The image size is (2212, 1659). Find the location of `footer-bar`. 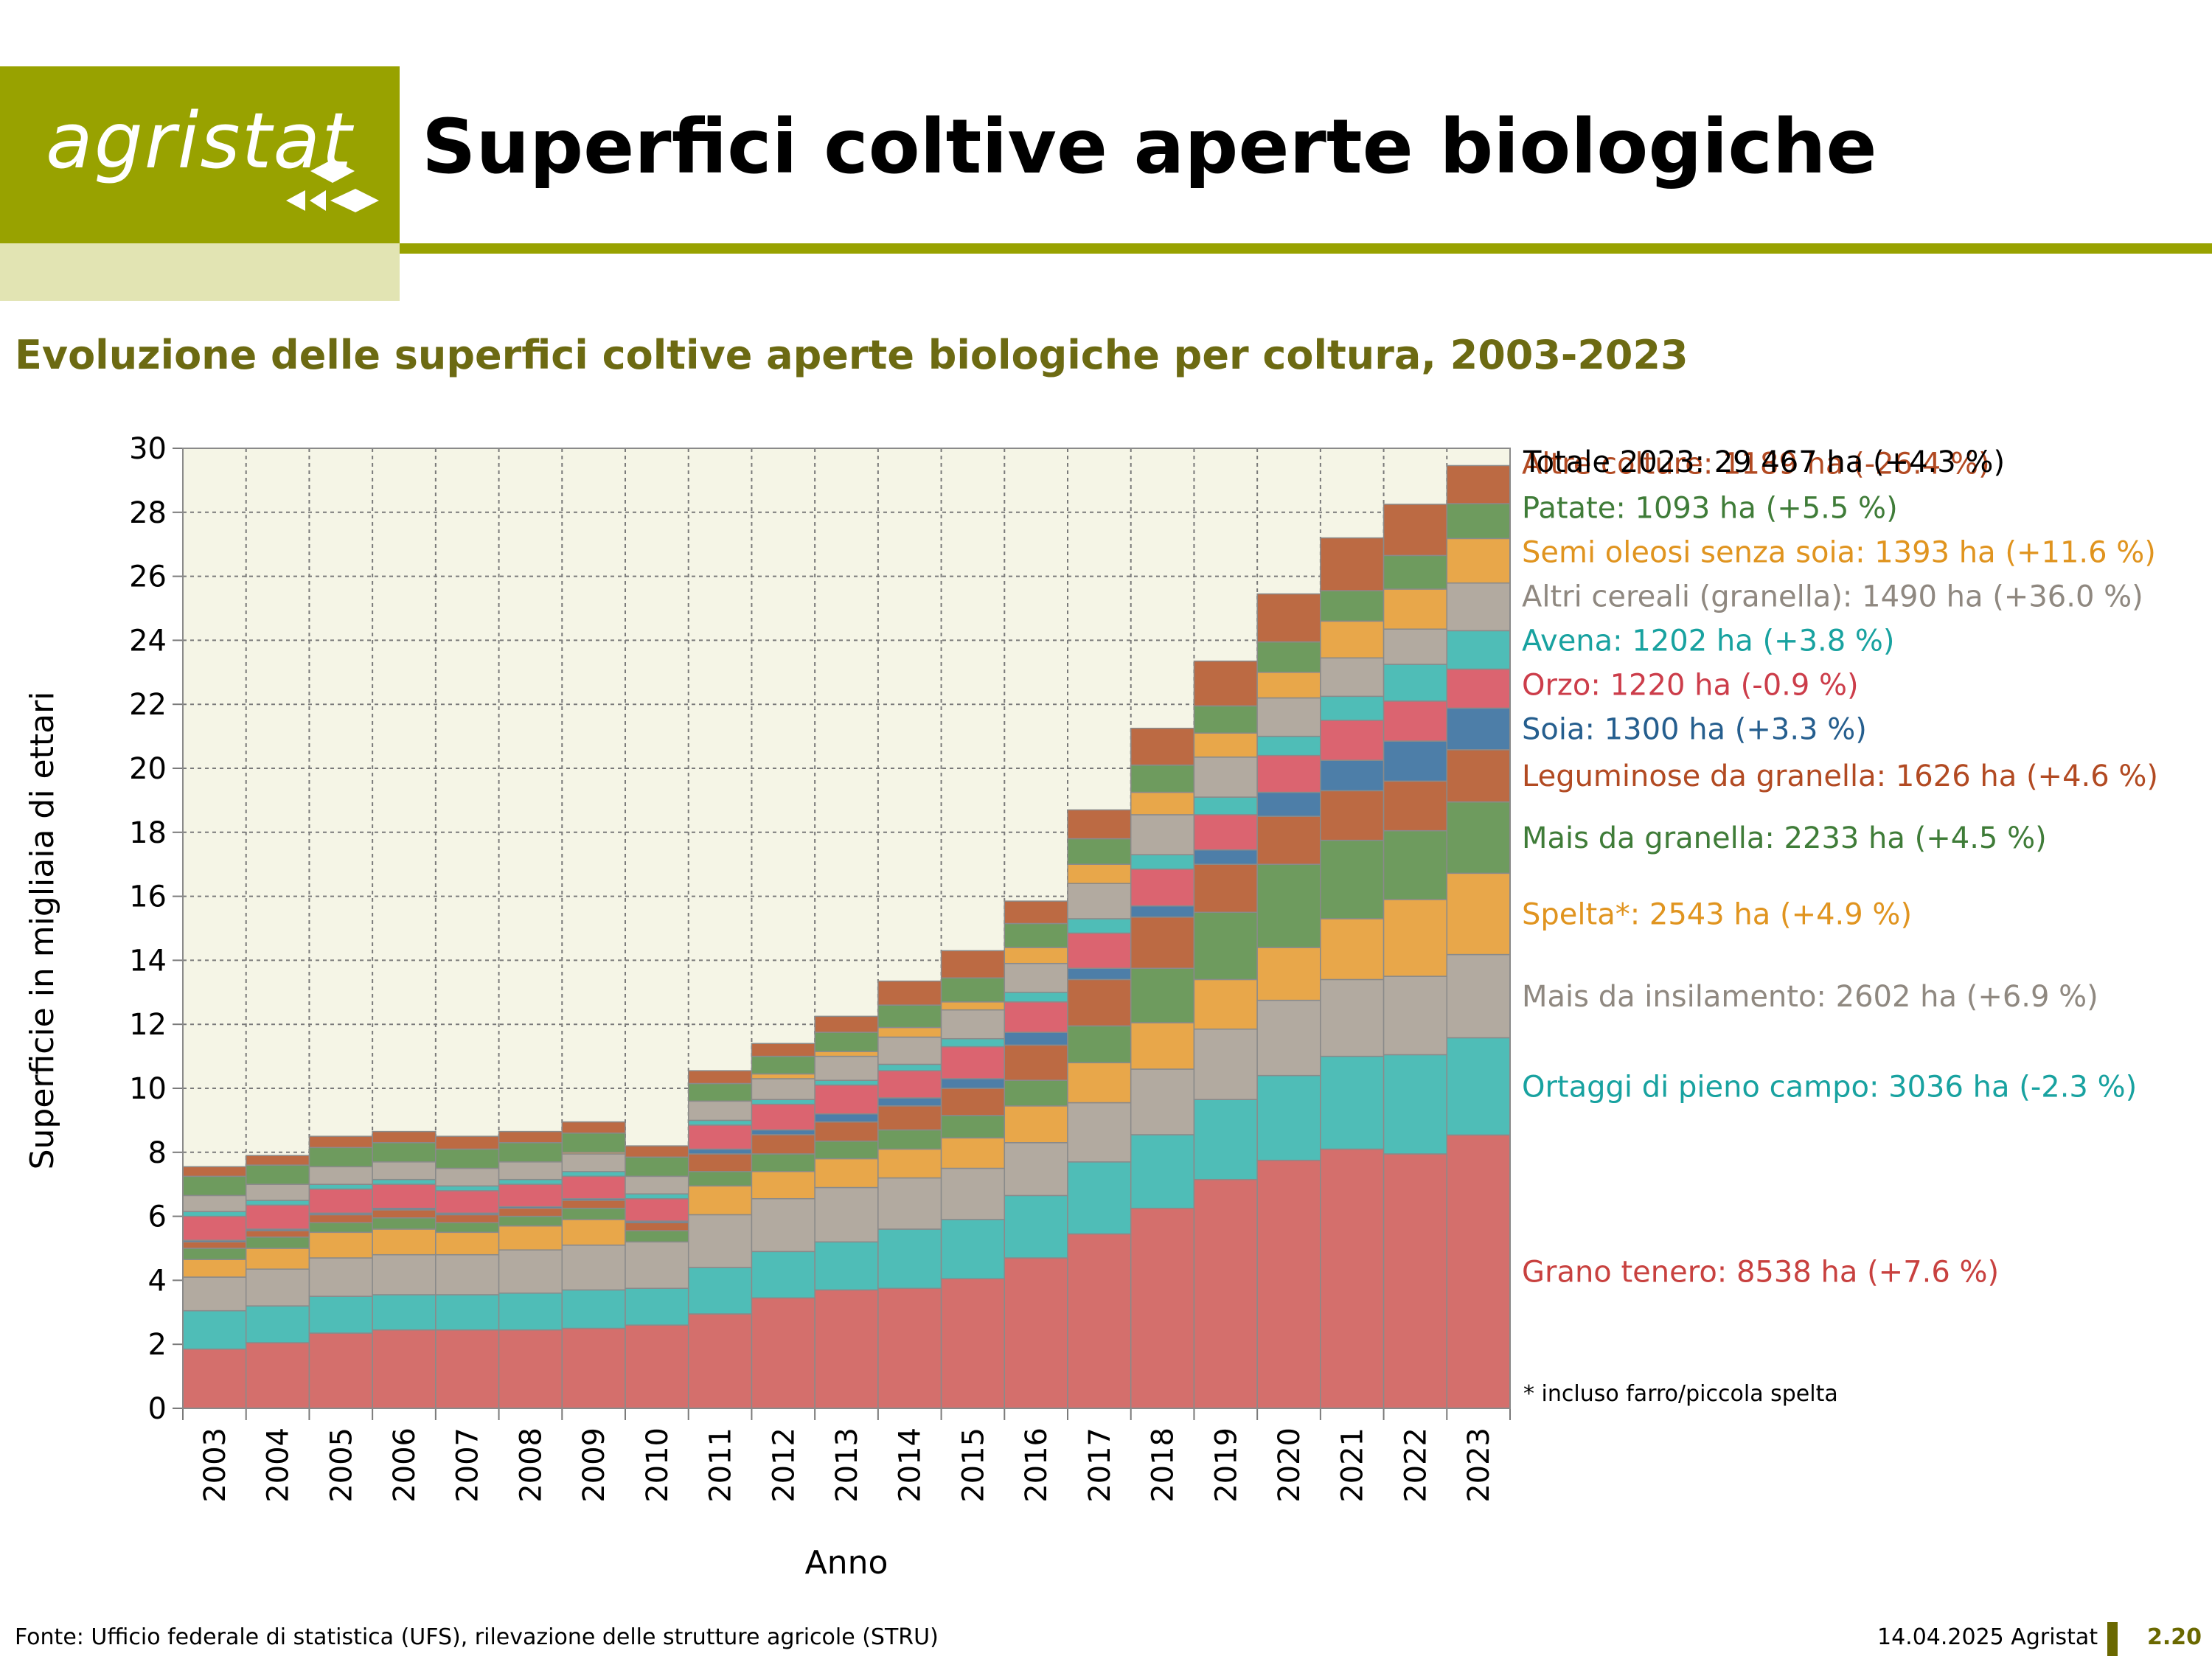

footer-bar is located at coordinates (2112, 1639).